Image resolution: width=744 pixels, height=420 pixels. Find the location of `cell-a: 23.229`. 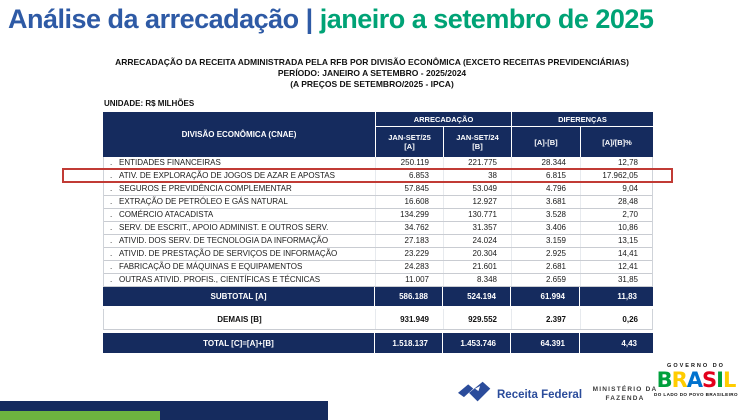

cell-a: 23.229 is located at coordinates (409, 254).